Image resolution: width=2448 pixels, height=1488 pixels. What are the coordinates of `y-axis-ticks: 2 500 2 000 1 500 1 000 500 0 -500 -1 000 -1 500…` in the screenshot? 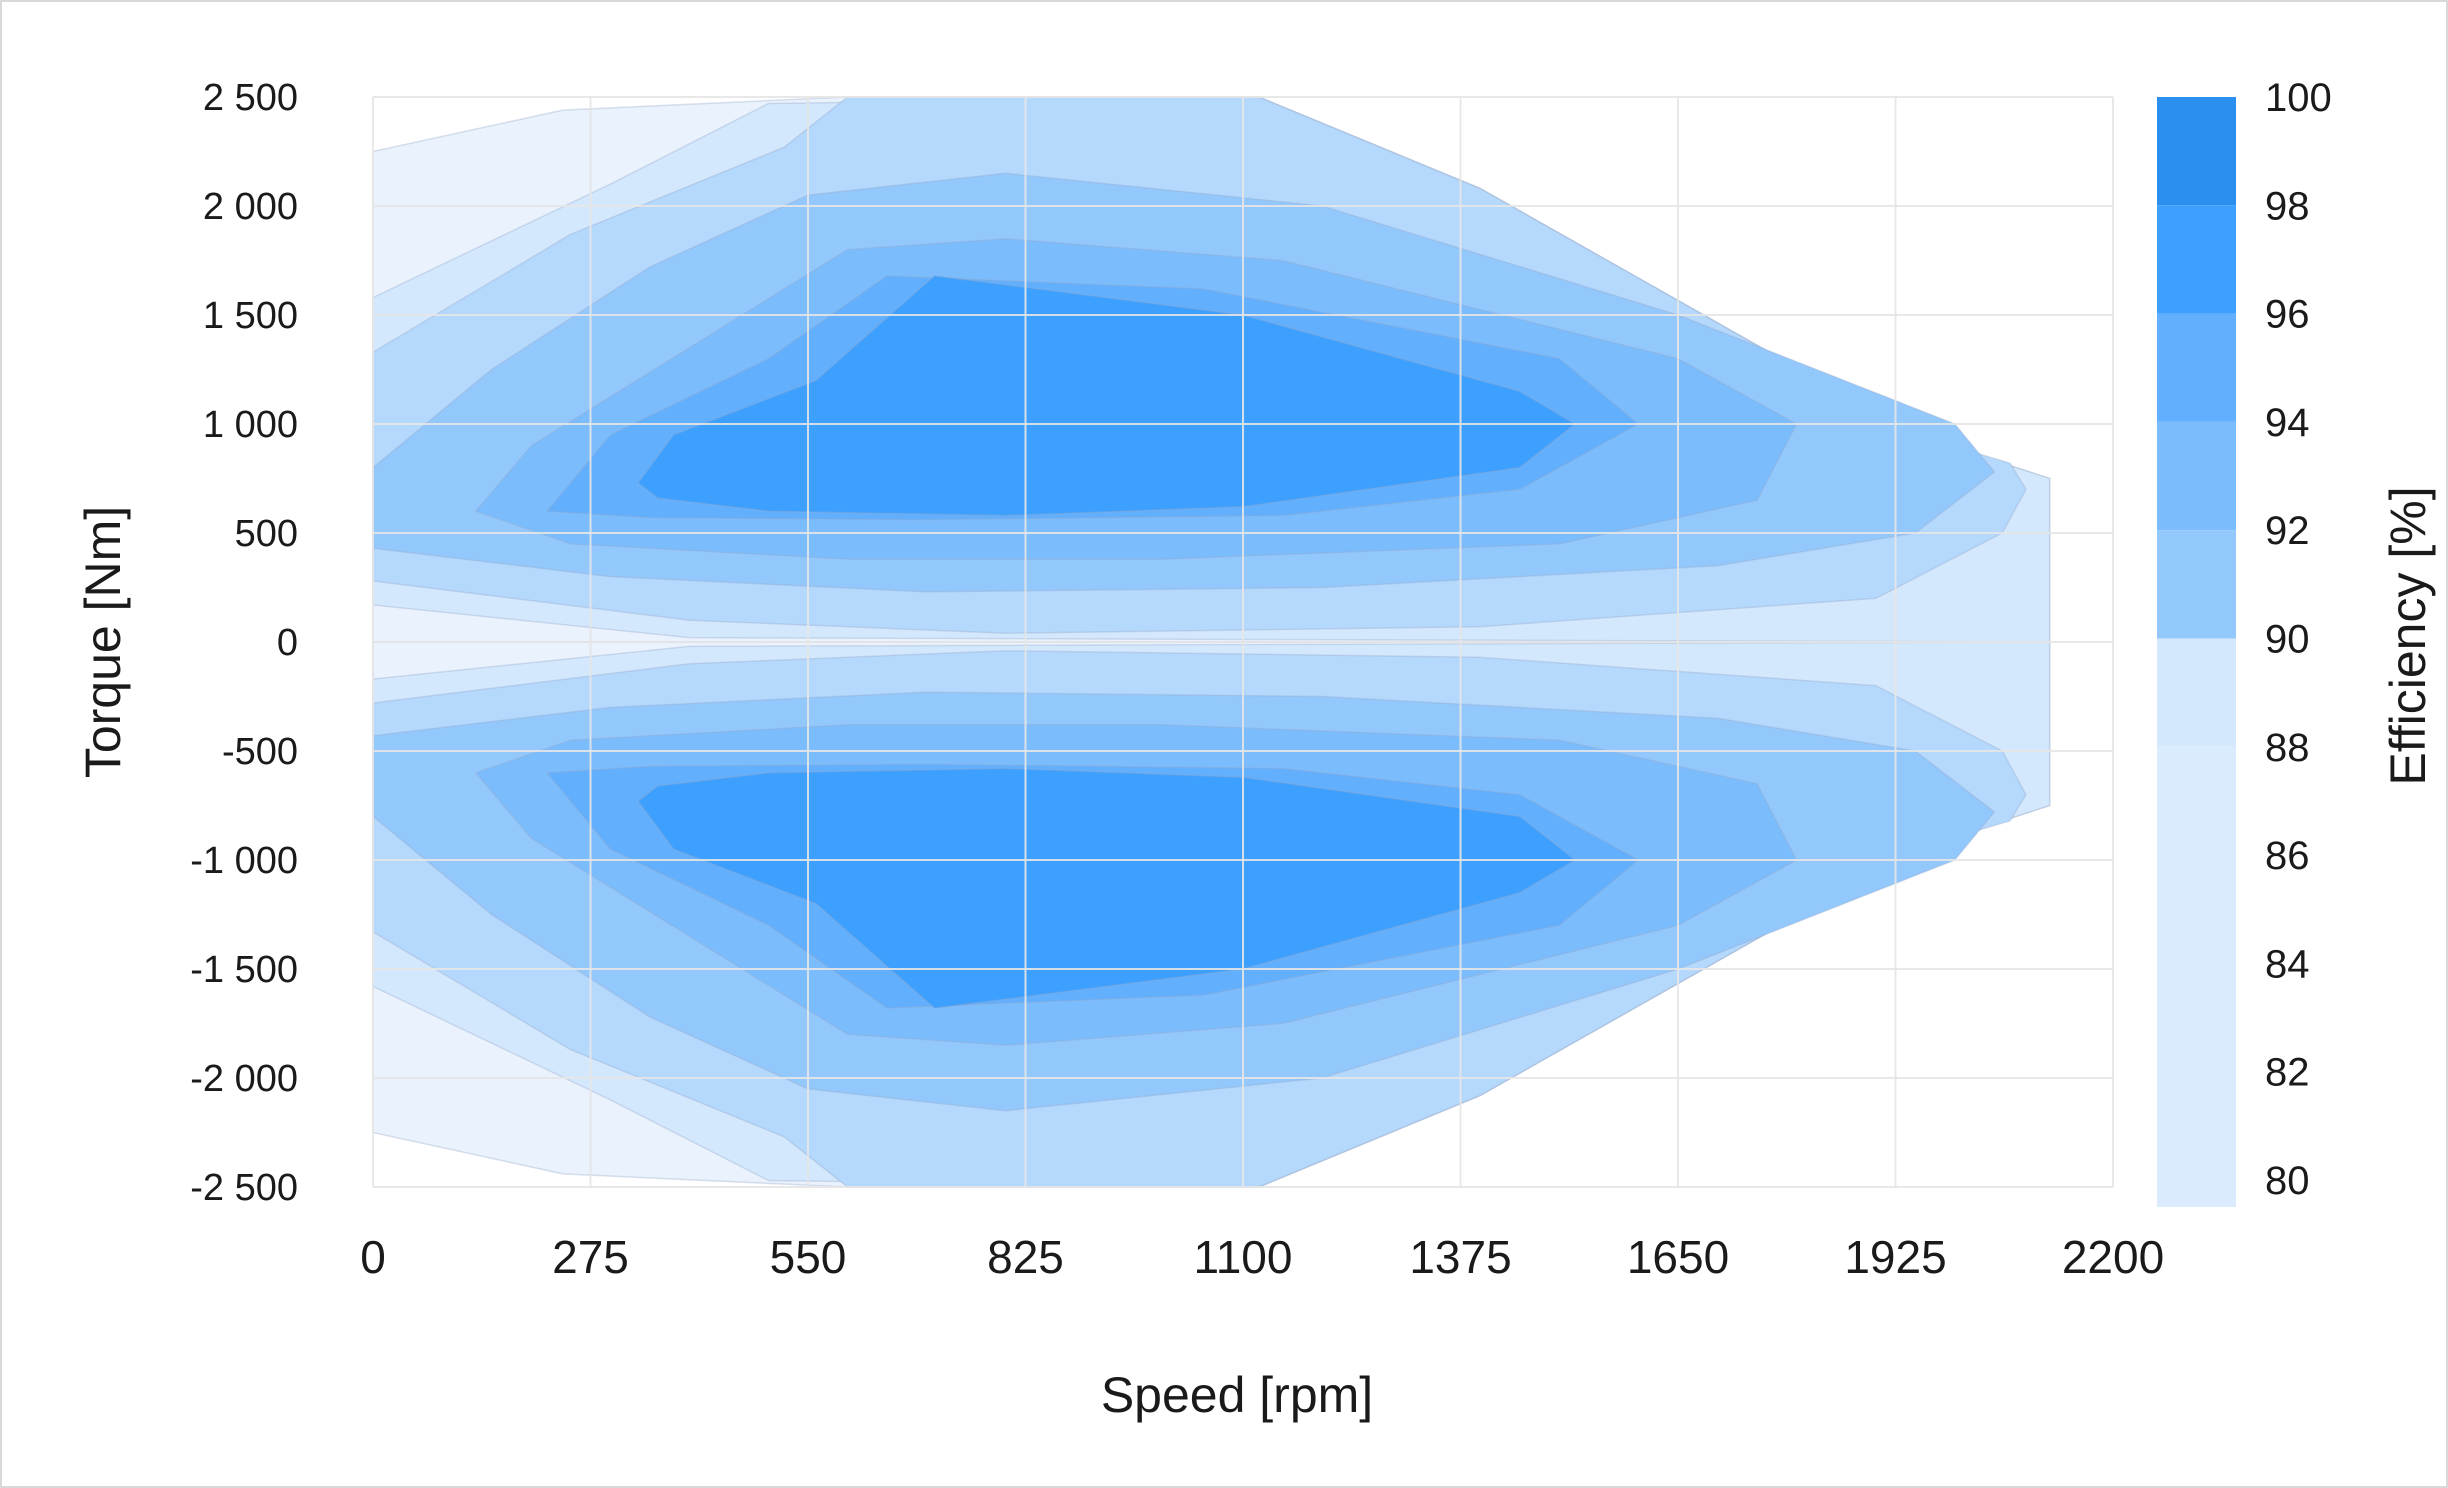 It's located at (244, 643).